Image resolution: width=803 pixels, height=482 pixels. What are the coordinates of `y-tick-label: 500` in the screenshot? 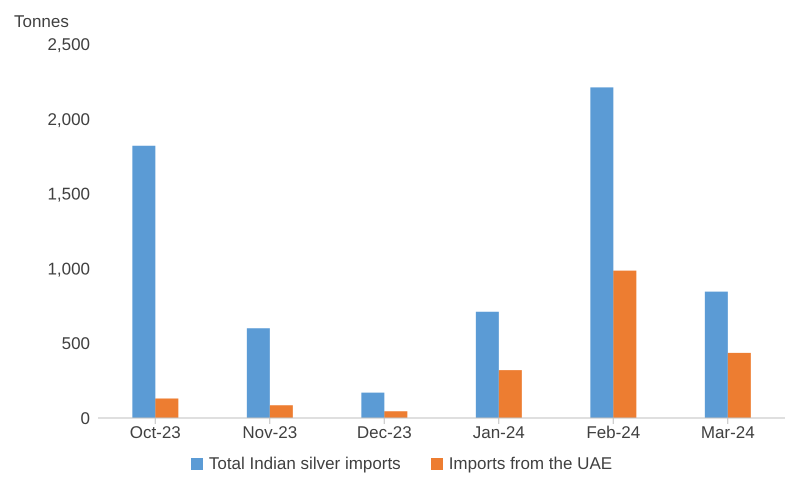 It's located at (76, 344).